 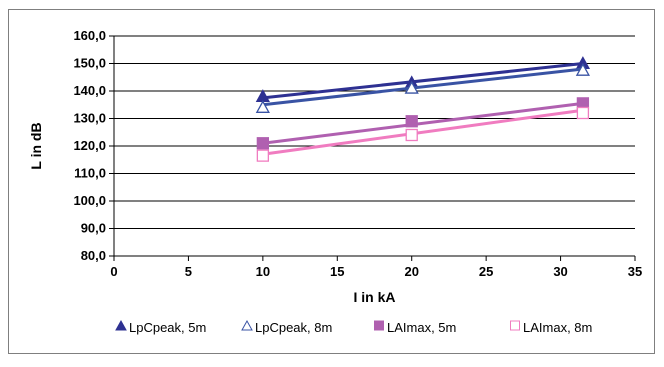 What do you see at coordinates (188, 271) in the screenshot?
I see `x-tick-label: 5` at bounding box center [188, 271].